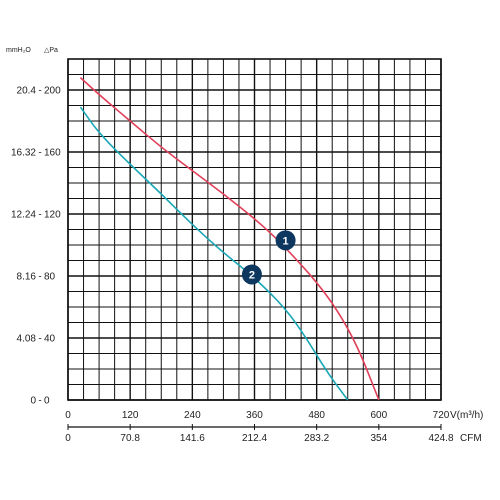  I want to click on x-tick-cfm: 0, so click(68, 438).